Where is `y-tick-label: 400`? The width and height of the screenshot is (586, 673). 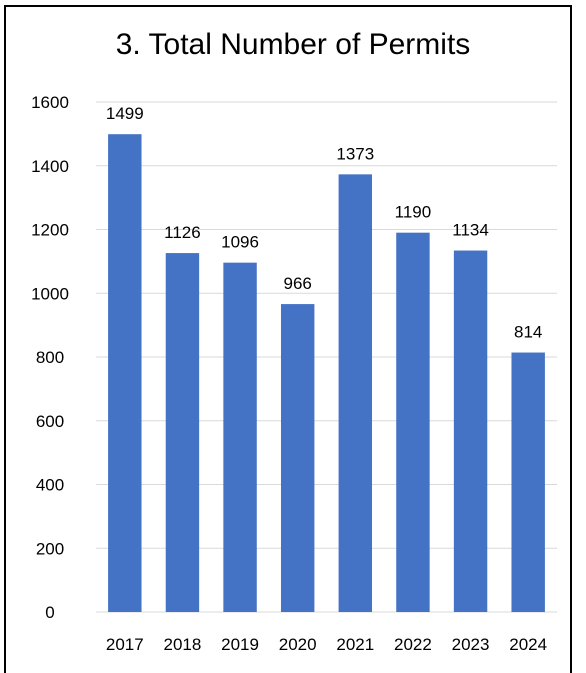 y-tick-label: 400 is located at coordinates (50, 485).